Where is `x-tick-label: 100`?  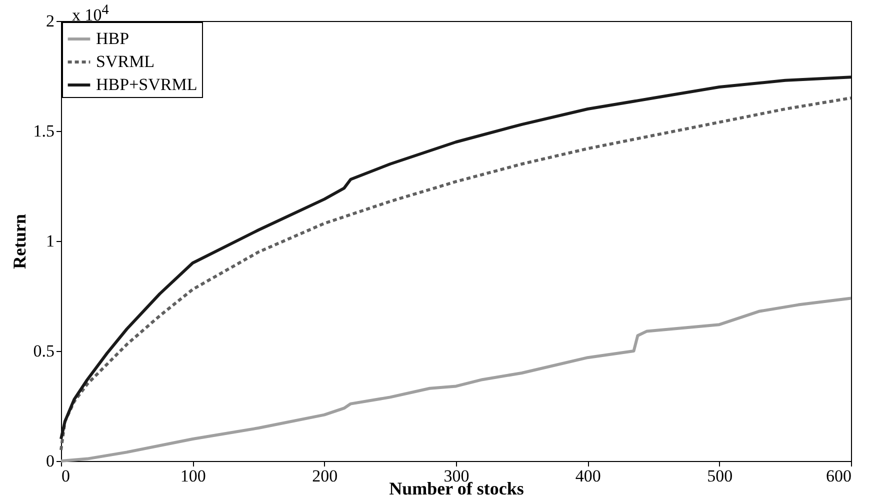
x-tick-label: 100 is located at coordinates (193, 476).